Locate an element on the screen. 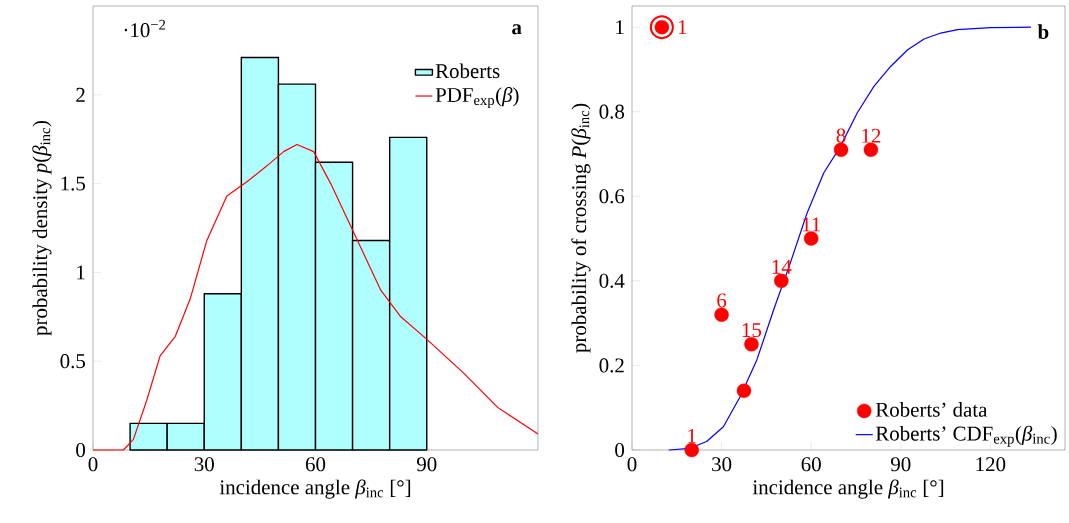 This screenshot has width=1069, height=523. annotation: 6 is located at coordinates (722, 300).